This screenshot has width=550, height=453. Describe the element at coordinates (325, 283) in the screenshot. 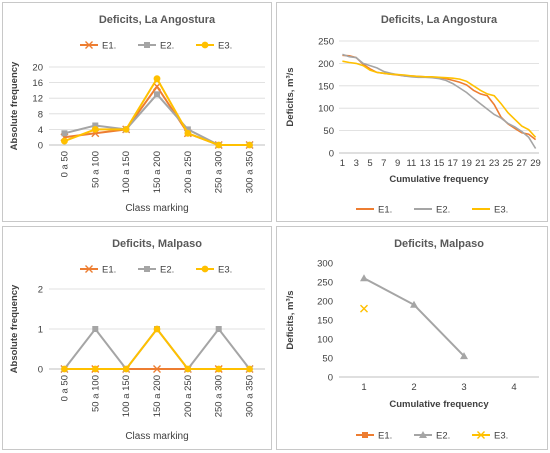

I see `malpaso-cum-ytick-label: 250` at that location.